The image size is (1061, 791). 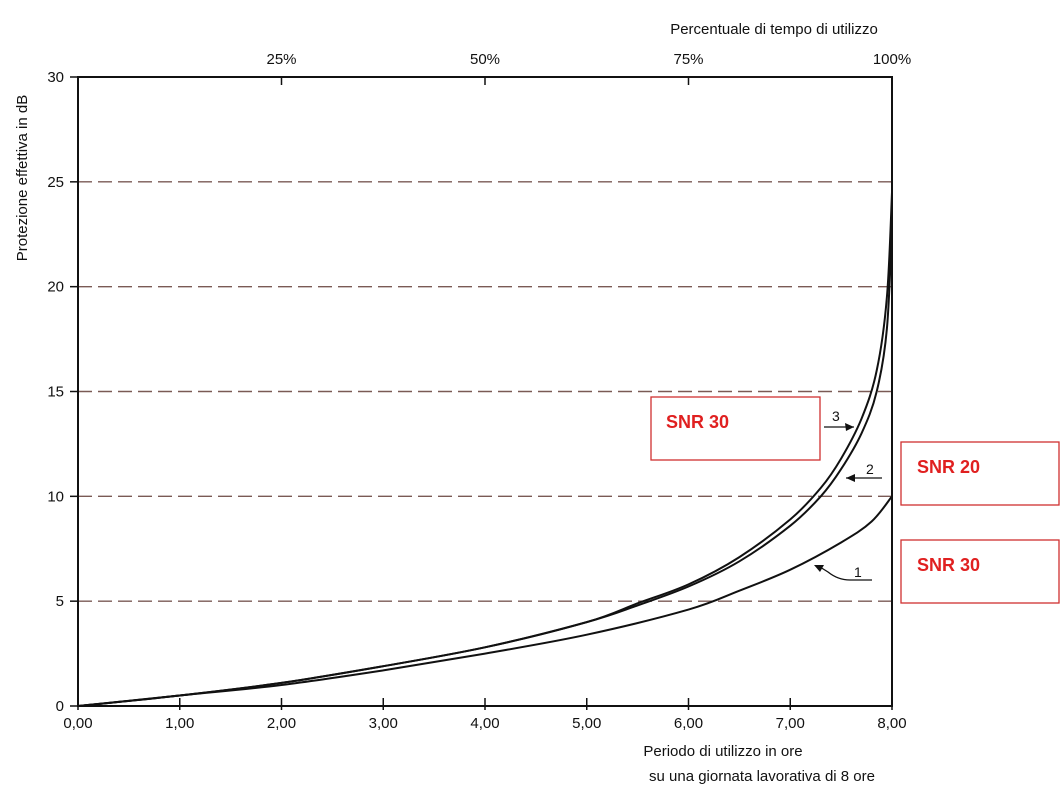 I want to click on top-tick-label: 75%, so click(x=688, y=59).